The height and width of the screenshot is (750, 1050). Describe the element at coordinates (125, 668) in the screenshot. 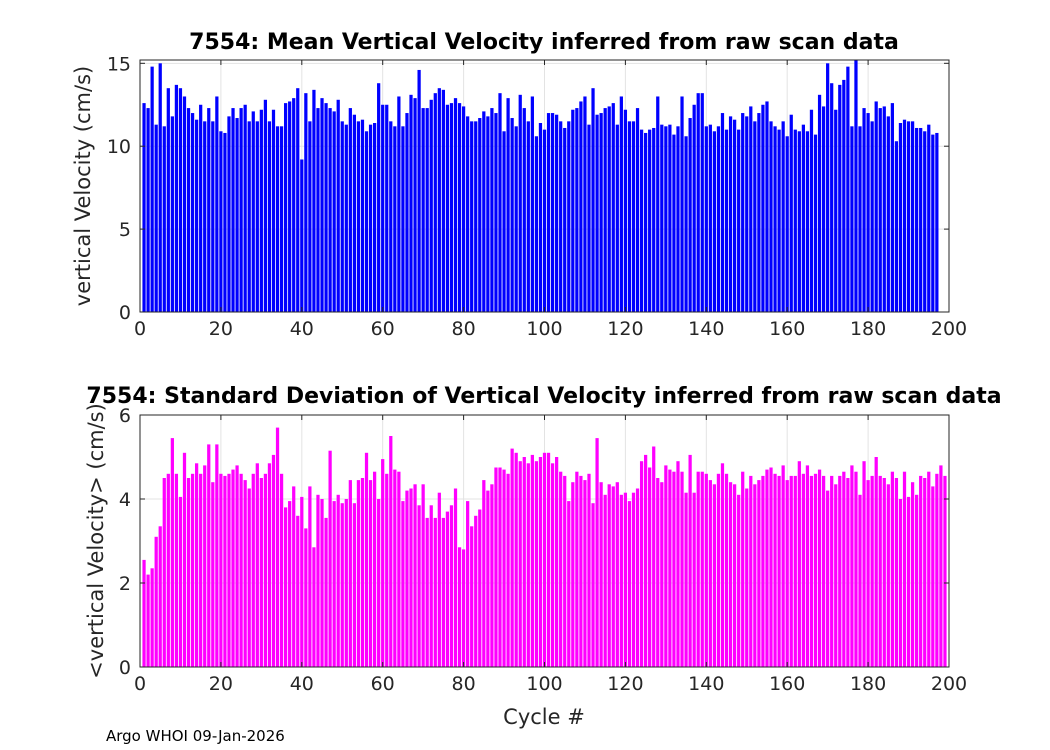

I see `y-tick-label: 0` at that location.